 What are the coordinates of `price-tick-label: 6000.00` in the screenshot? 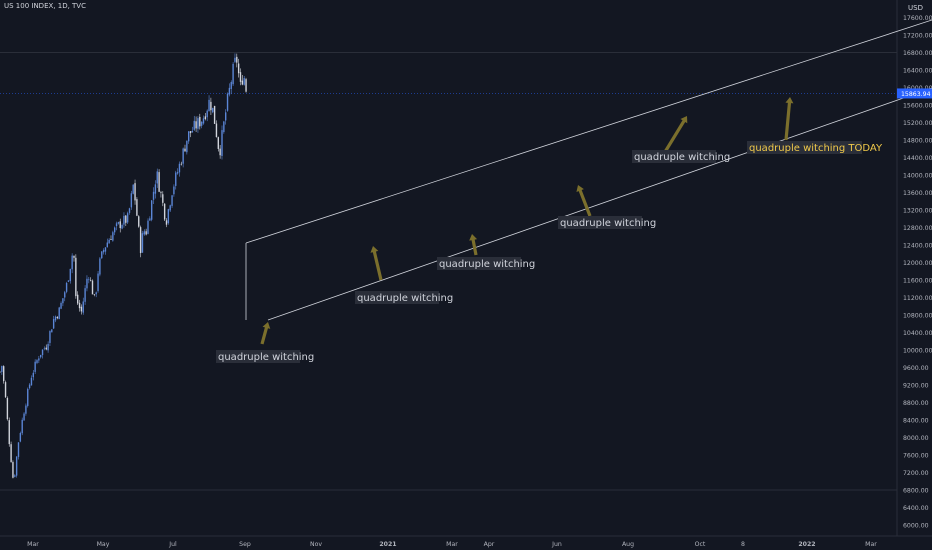 It's located at (916, 526).